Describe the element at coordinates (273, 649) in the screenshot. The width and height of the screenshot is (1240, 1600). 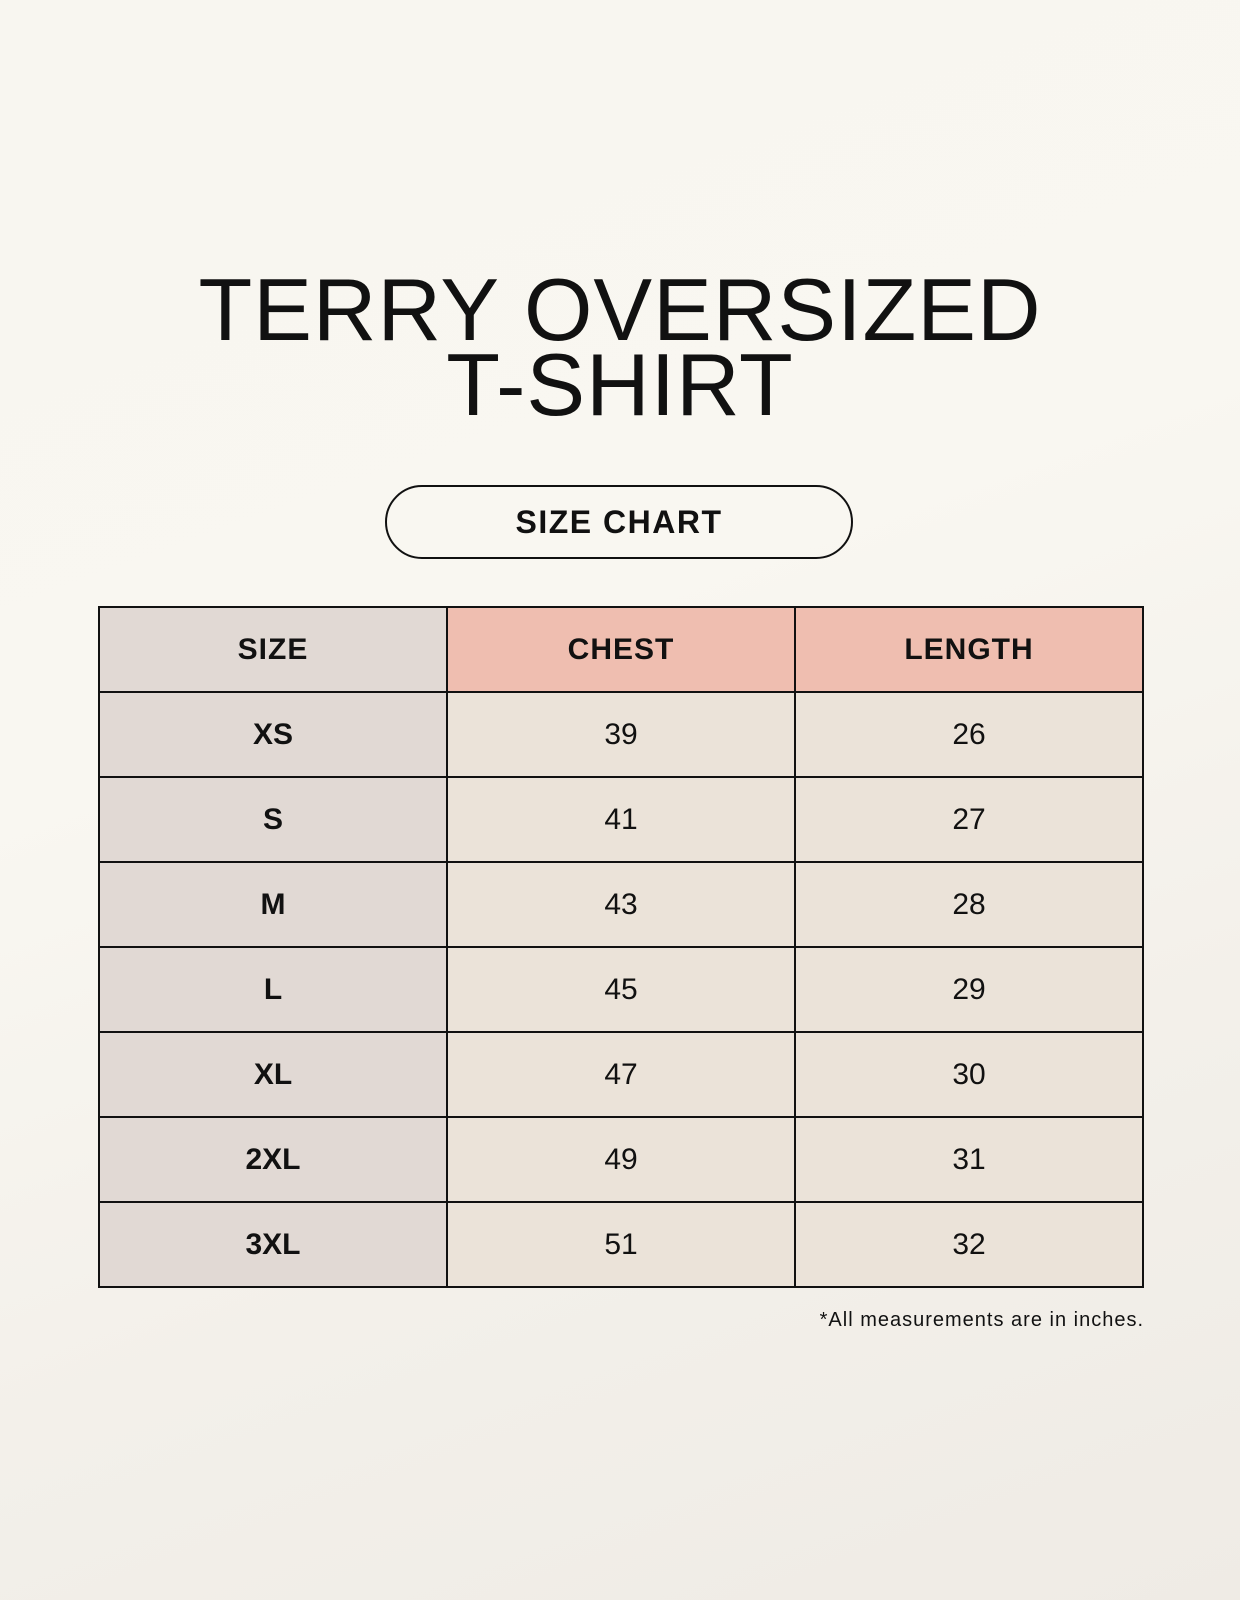
I see `header-size: SIZE` at that location.